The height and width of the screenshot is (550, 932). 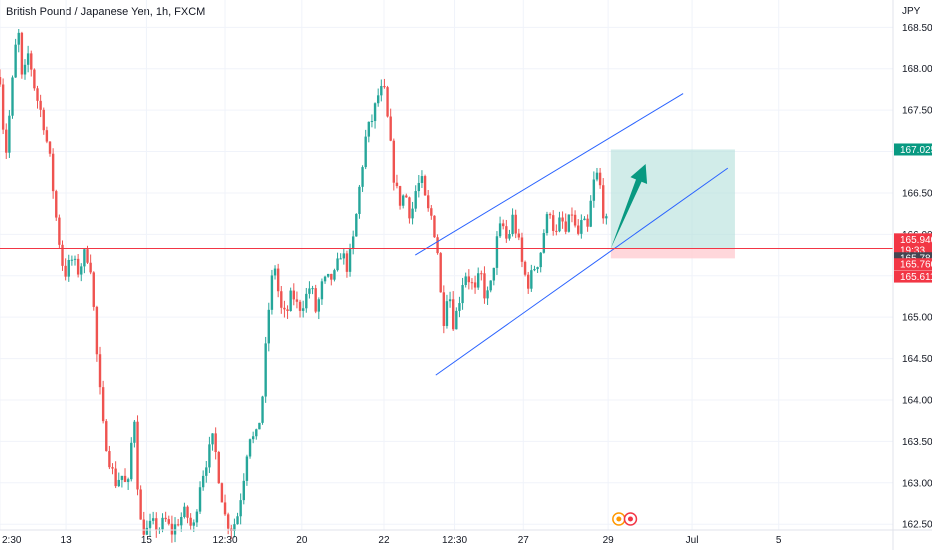 I want to click on price-tag-label: 165.940, so click(x=916, y=240).